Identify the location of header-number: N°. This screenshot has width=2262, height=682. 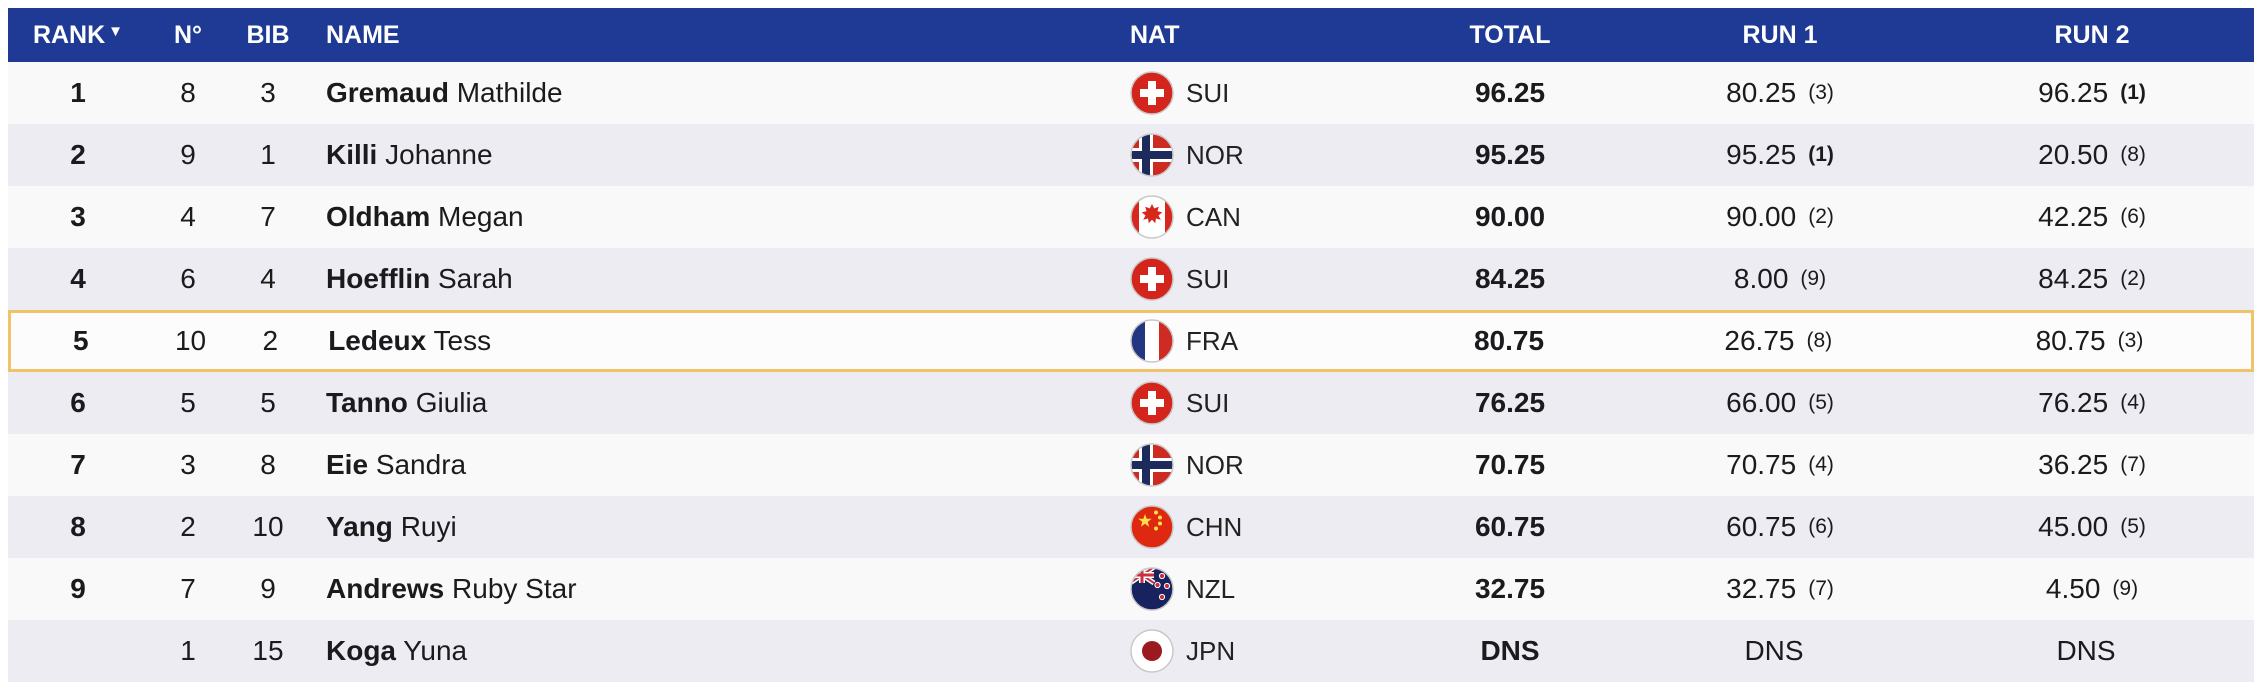
(188, 35).